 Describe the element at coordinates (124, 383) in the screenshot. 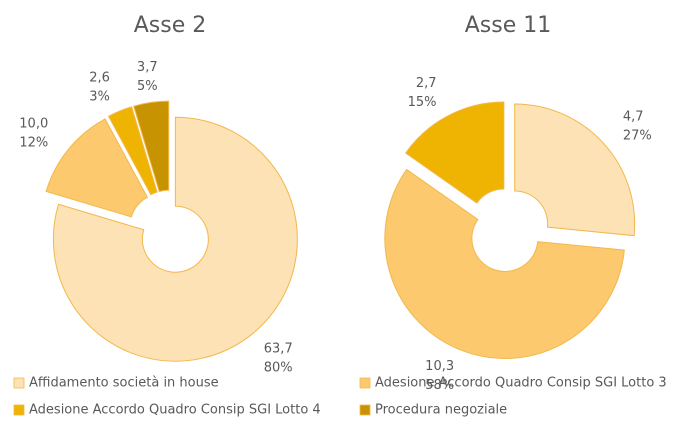

I see `legend-label: Affidamento società in house` at that location.